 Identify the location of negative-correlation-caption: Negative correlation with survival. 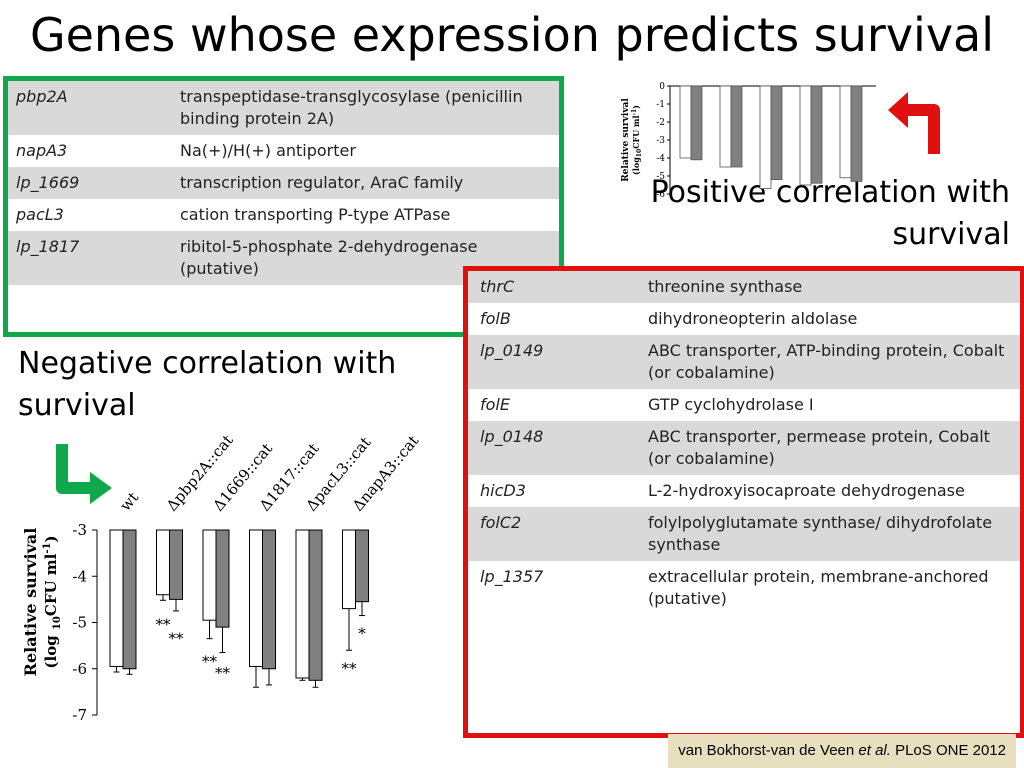
(207, 384).